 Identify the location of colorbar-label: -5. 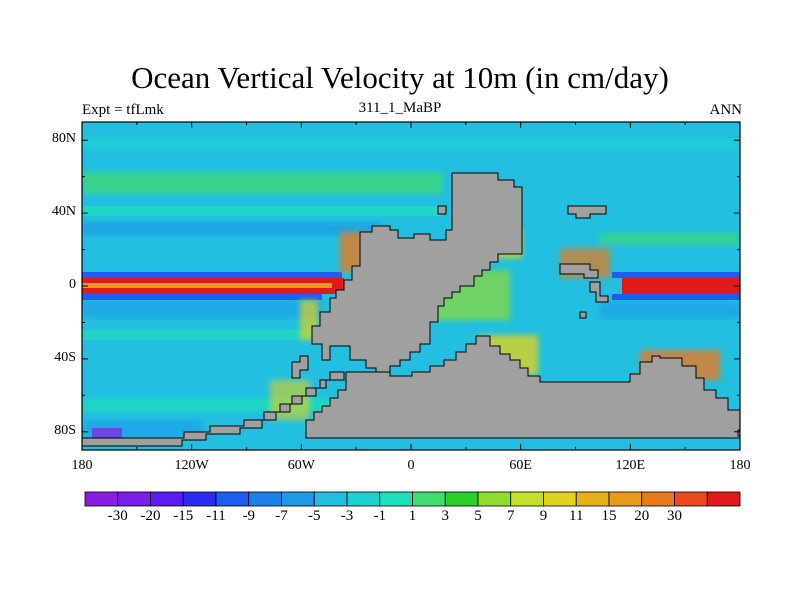
(314, 516).